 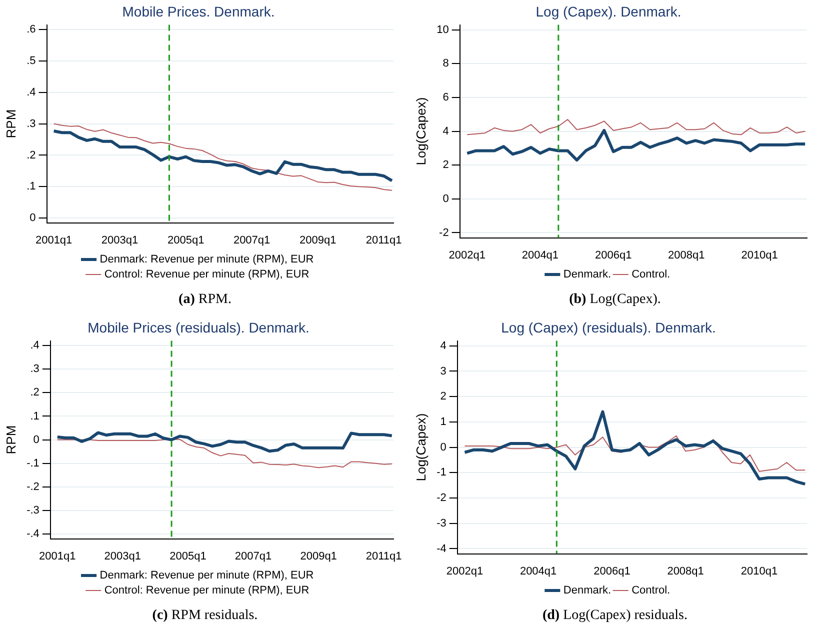 What do you see at coordinates (198, 11) in the screenshot?
I see `chart-title: Mobile Prices. Denmark.` at bounding box center [198, 11].